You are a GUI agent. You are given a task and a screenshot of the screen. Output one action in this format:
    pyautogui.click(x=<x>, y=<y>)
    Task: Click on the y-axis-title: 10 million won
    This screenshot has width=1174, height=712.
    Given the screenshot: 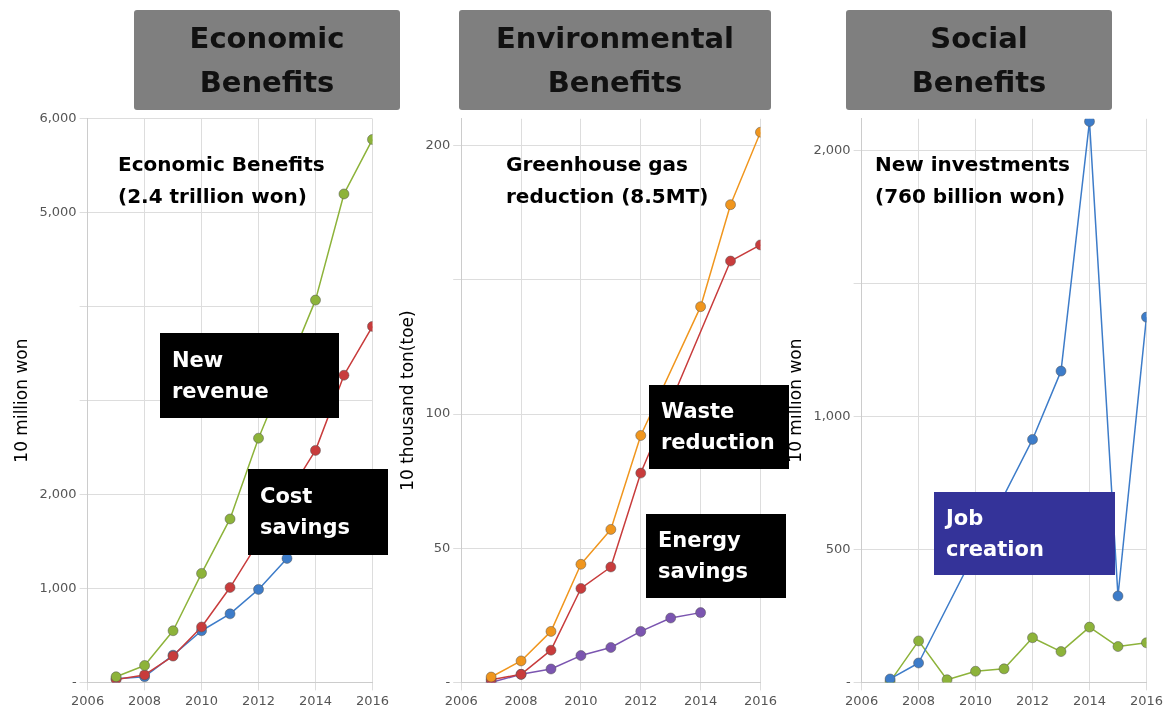 What is the action you would take?
    pyautogui.click(x=20, y=400)
    